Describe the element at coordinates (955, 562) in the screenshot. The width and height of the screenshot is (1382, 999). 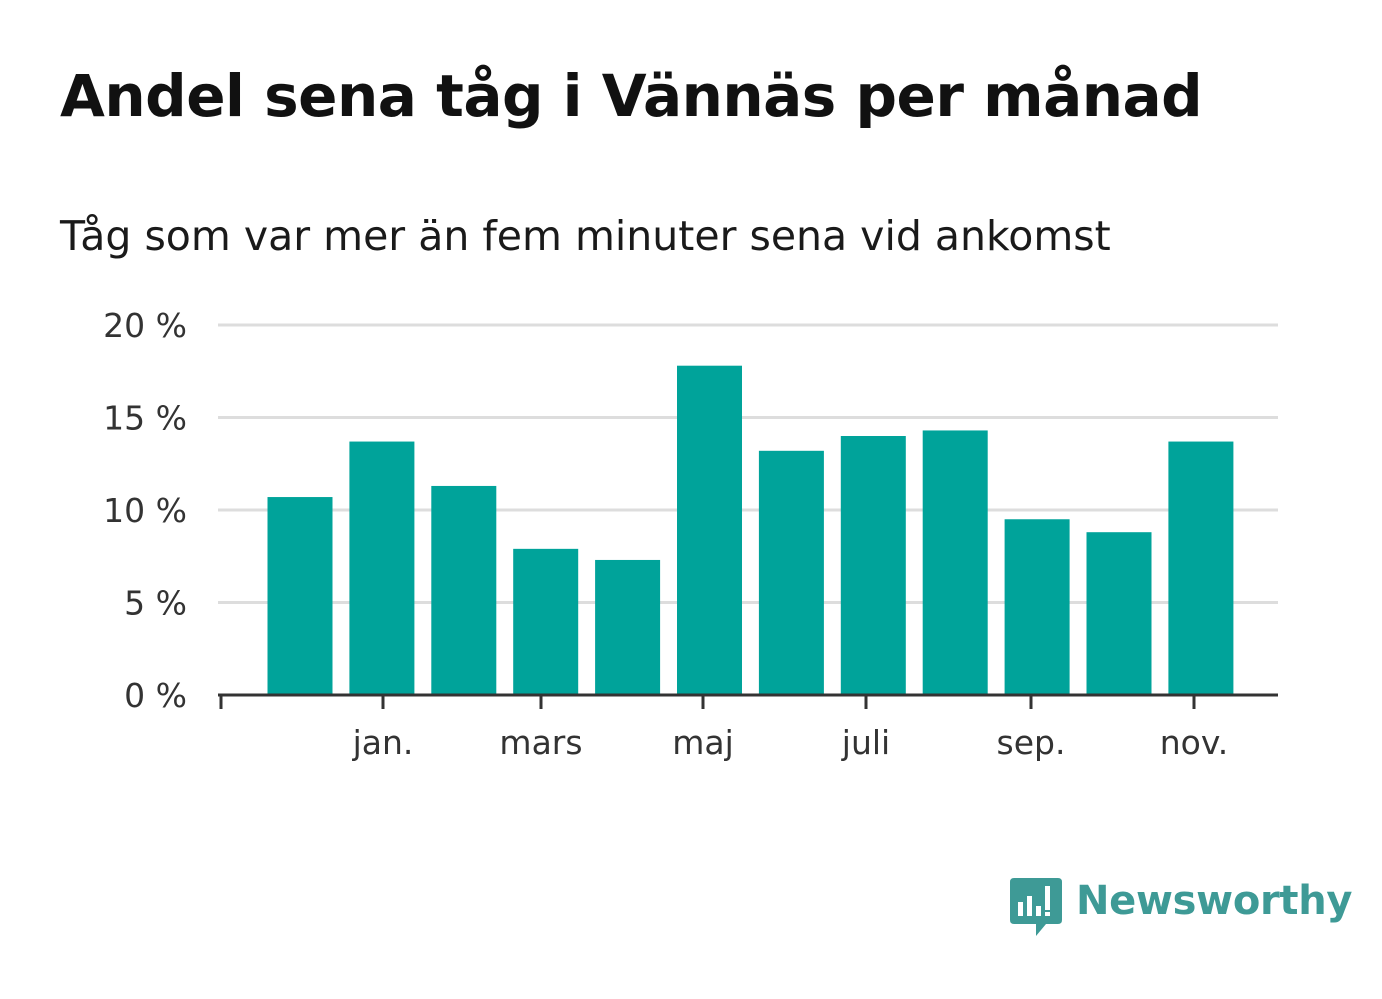
I see `bar-aug` at that location.